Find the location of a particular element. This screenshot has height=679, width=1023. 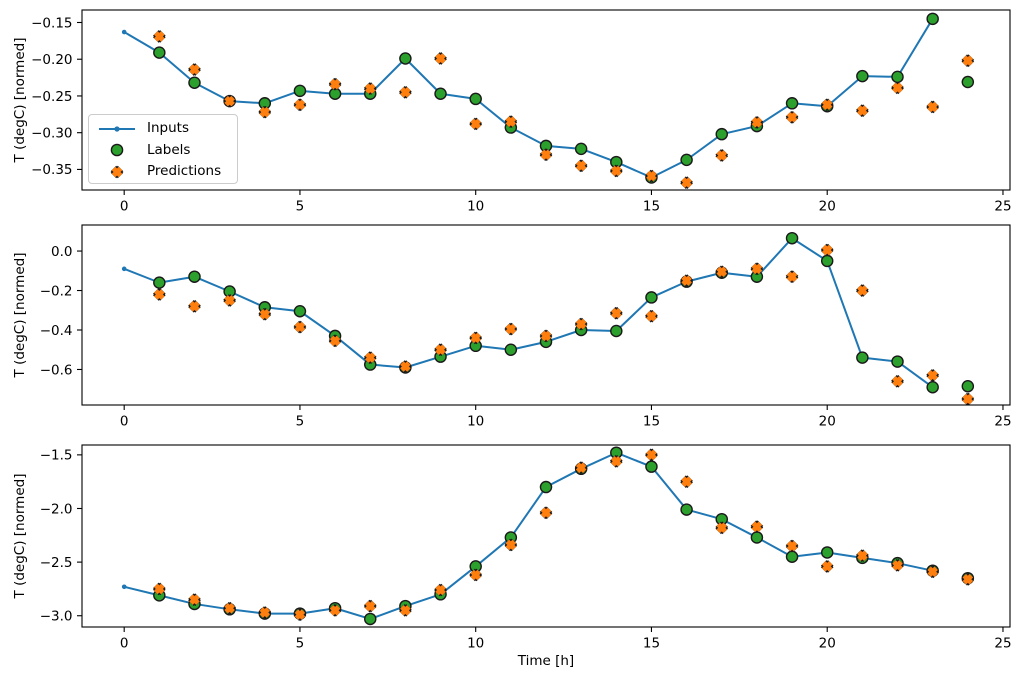

legend-item-labels: Labels is located at coordinates (163, 151).